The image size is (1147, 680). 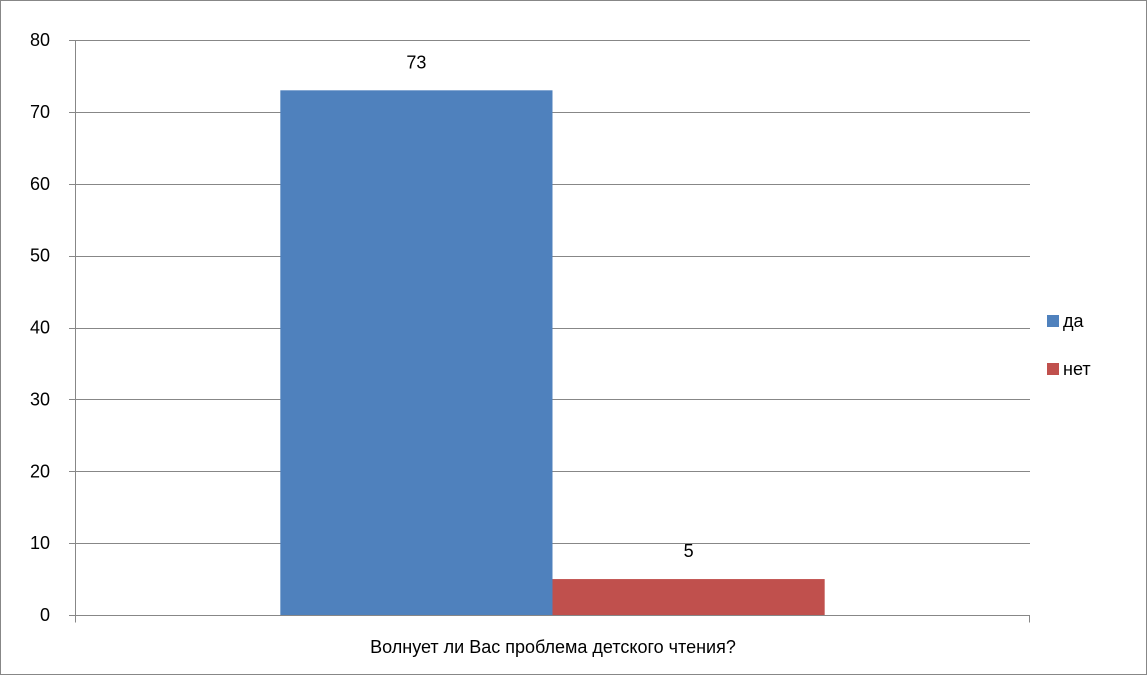 I want to click on y-tick-labels: 0 10 20 30 40 50 60 70 80, so click(x=40, y=327).